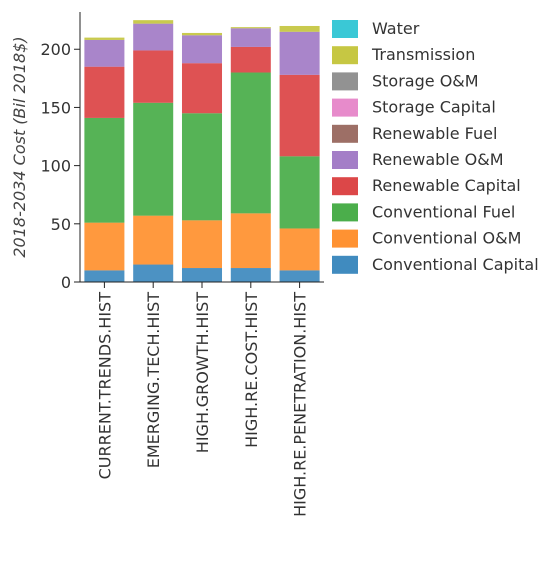 The height and width of the screenshot is (578, 548). What do you see at coordinates (434, 133) in the screenshot?
I see `legend-label: Renewable Fuel` at bounding box center [434, 133].